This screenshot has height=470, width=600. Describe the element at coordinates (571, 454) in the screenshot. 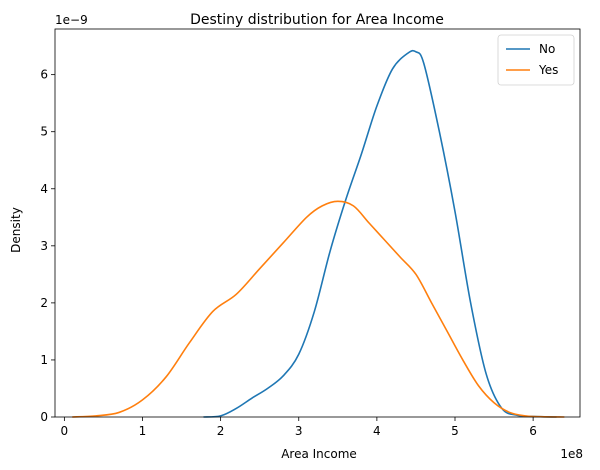

I see `x-offset-label: 1e8` at that location.